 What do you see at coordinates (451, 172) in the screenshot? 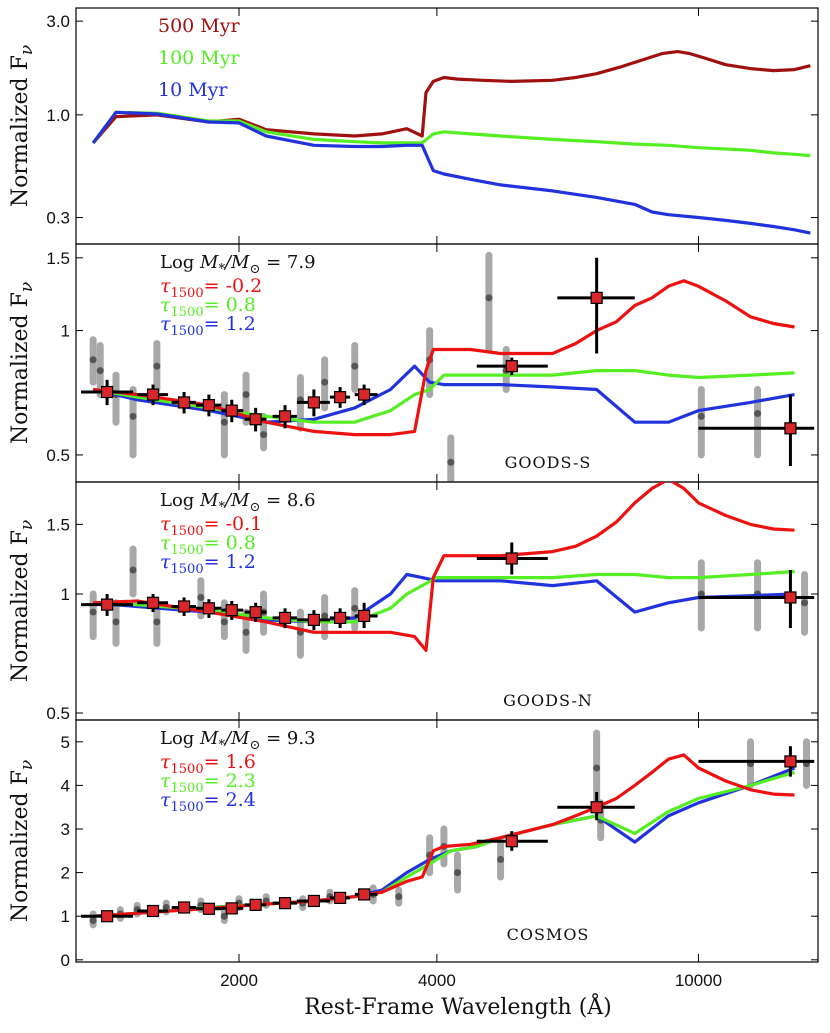
I see `series-line-10-myr` at bounding box center [451, 172].